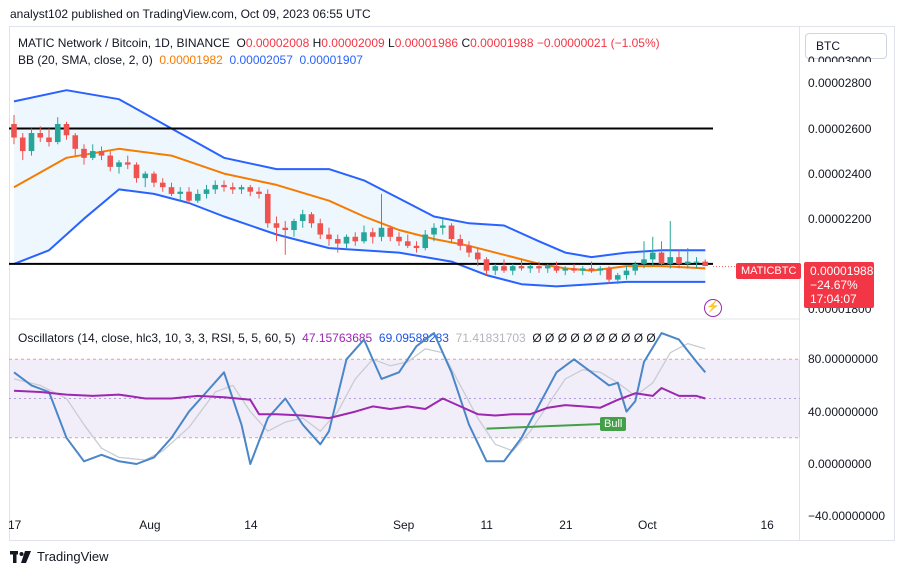  Describe the element at coordinates (150, 525) in the screenshot. I see `time-tick-label: Aug` at that location.